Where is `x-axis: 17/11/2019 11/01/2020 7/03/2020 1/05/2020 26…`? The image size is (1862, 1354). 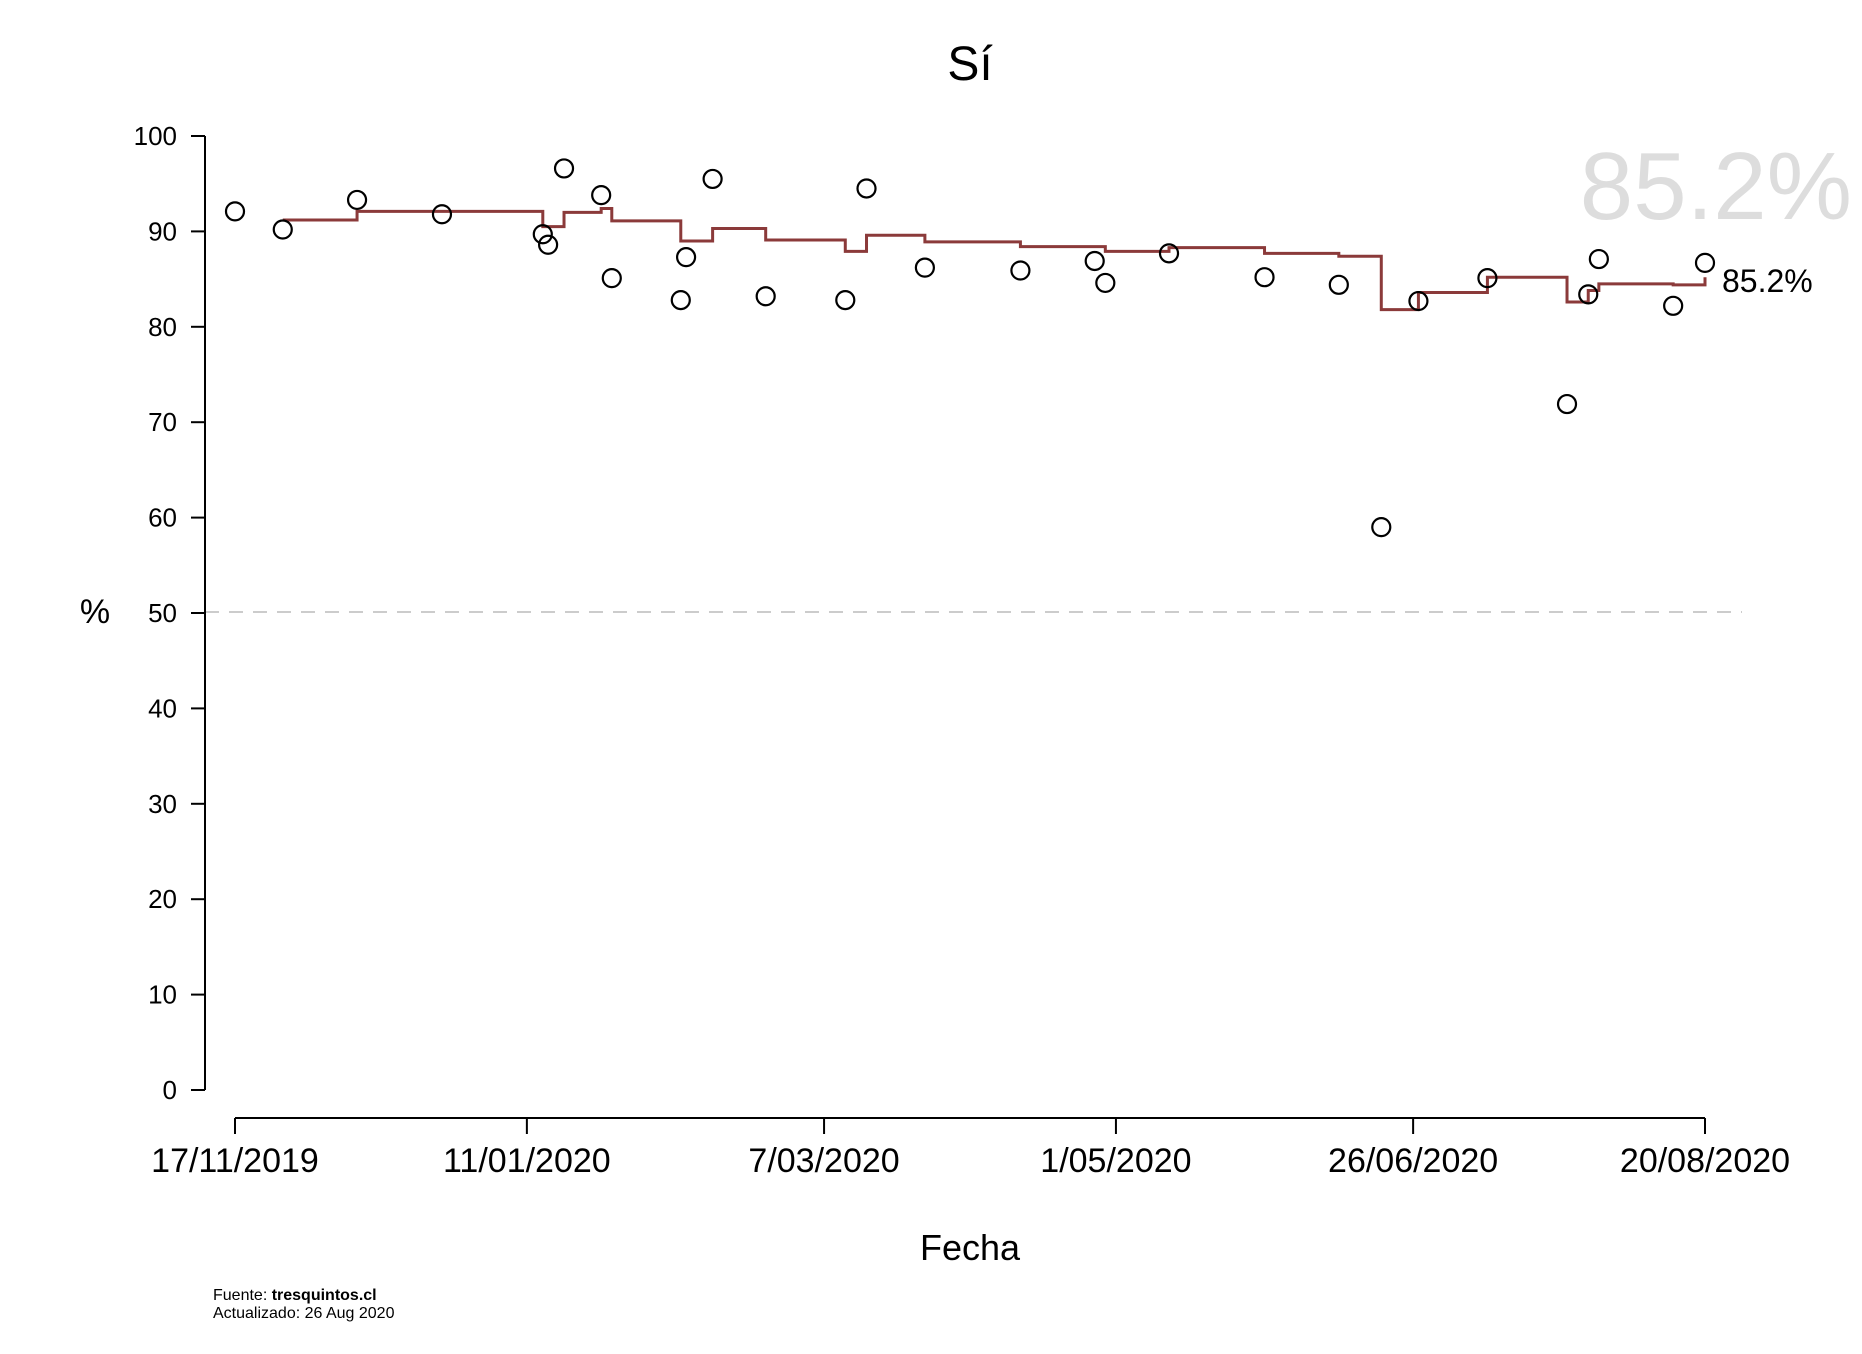
x-axis: 17/11/2019 11/01/2020 7/03/2020 1/05/2020 26… is located at coordinates (970, 1148).